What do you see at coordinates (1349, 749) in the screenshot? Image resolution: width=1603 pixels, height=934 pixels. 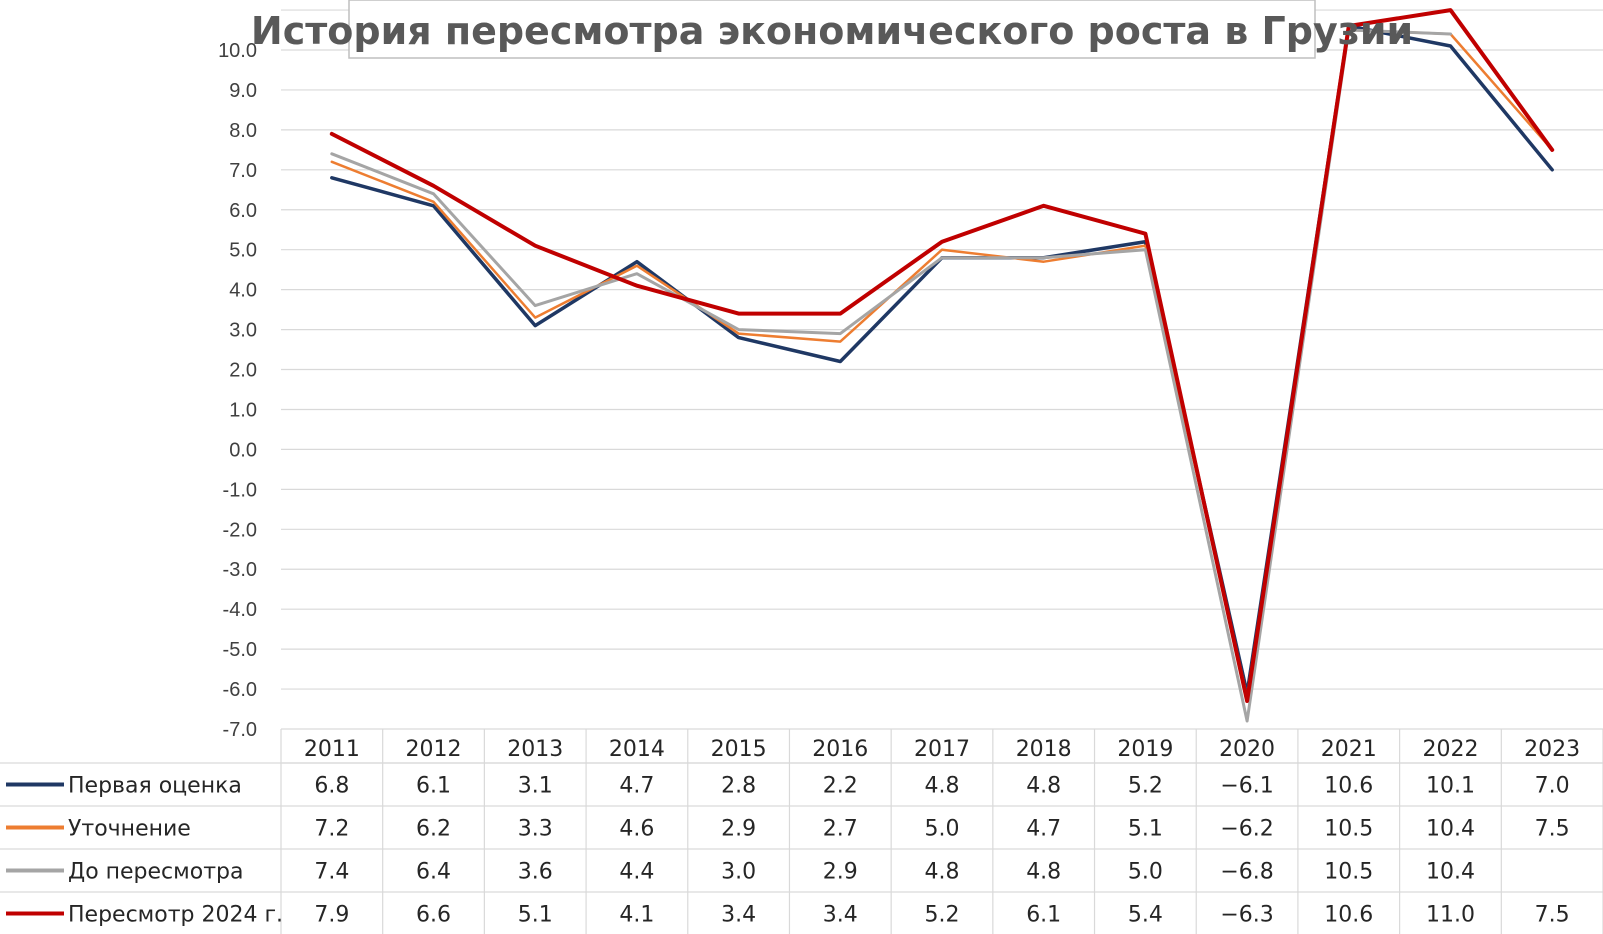 I see `x-category-label: 2021` at bounding box center [1349, 749].